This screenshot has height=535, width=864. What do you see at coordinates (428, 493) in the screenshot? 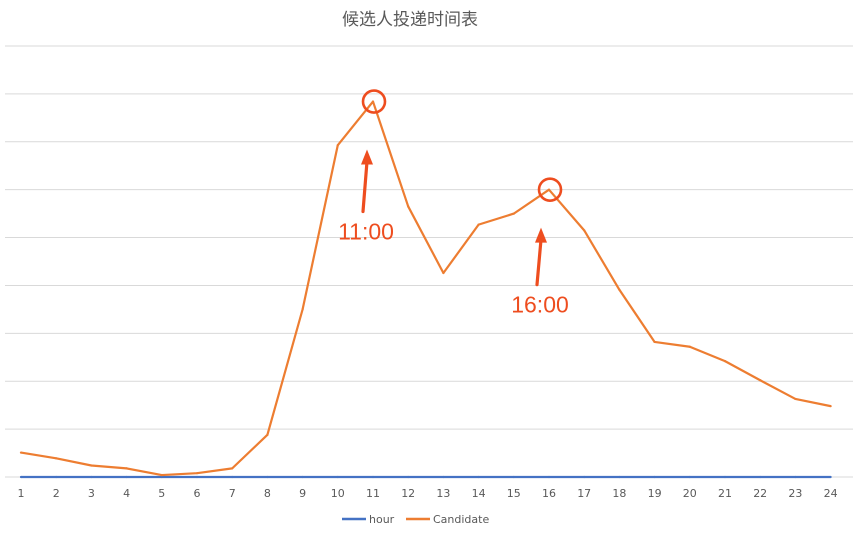
I see `x-axis: 1 2 3 4 5 6 7 8 9 10 11 12 13 14 15 16 17 18 19 20 21 22 23 24` at bounding box center [428, 493].